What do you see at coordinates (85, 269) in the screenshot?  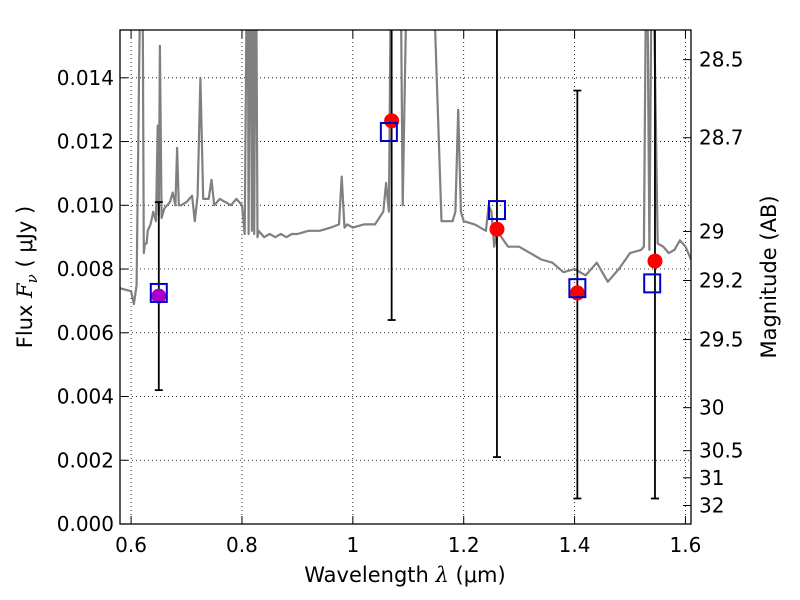 I see `y-tick-label: 0.008` at bounding box center [85, 269].